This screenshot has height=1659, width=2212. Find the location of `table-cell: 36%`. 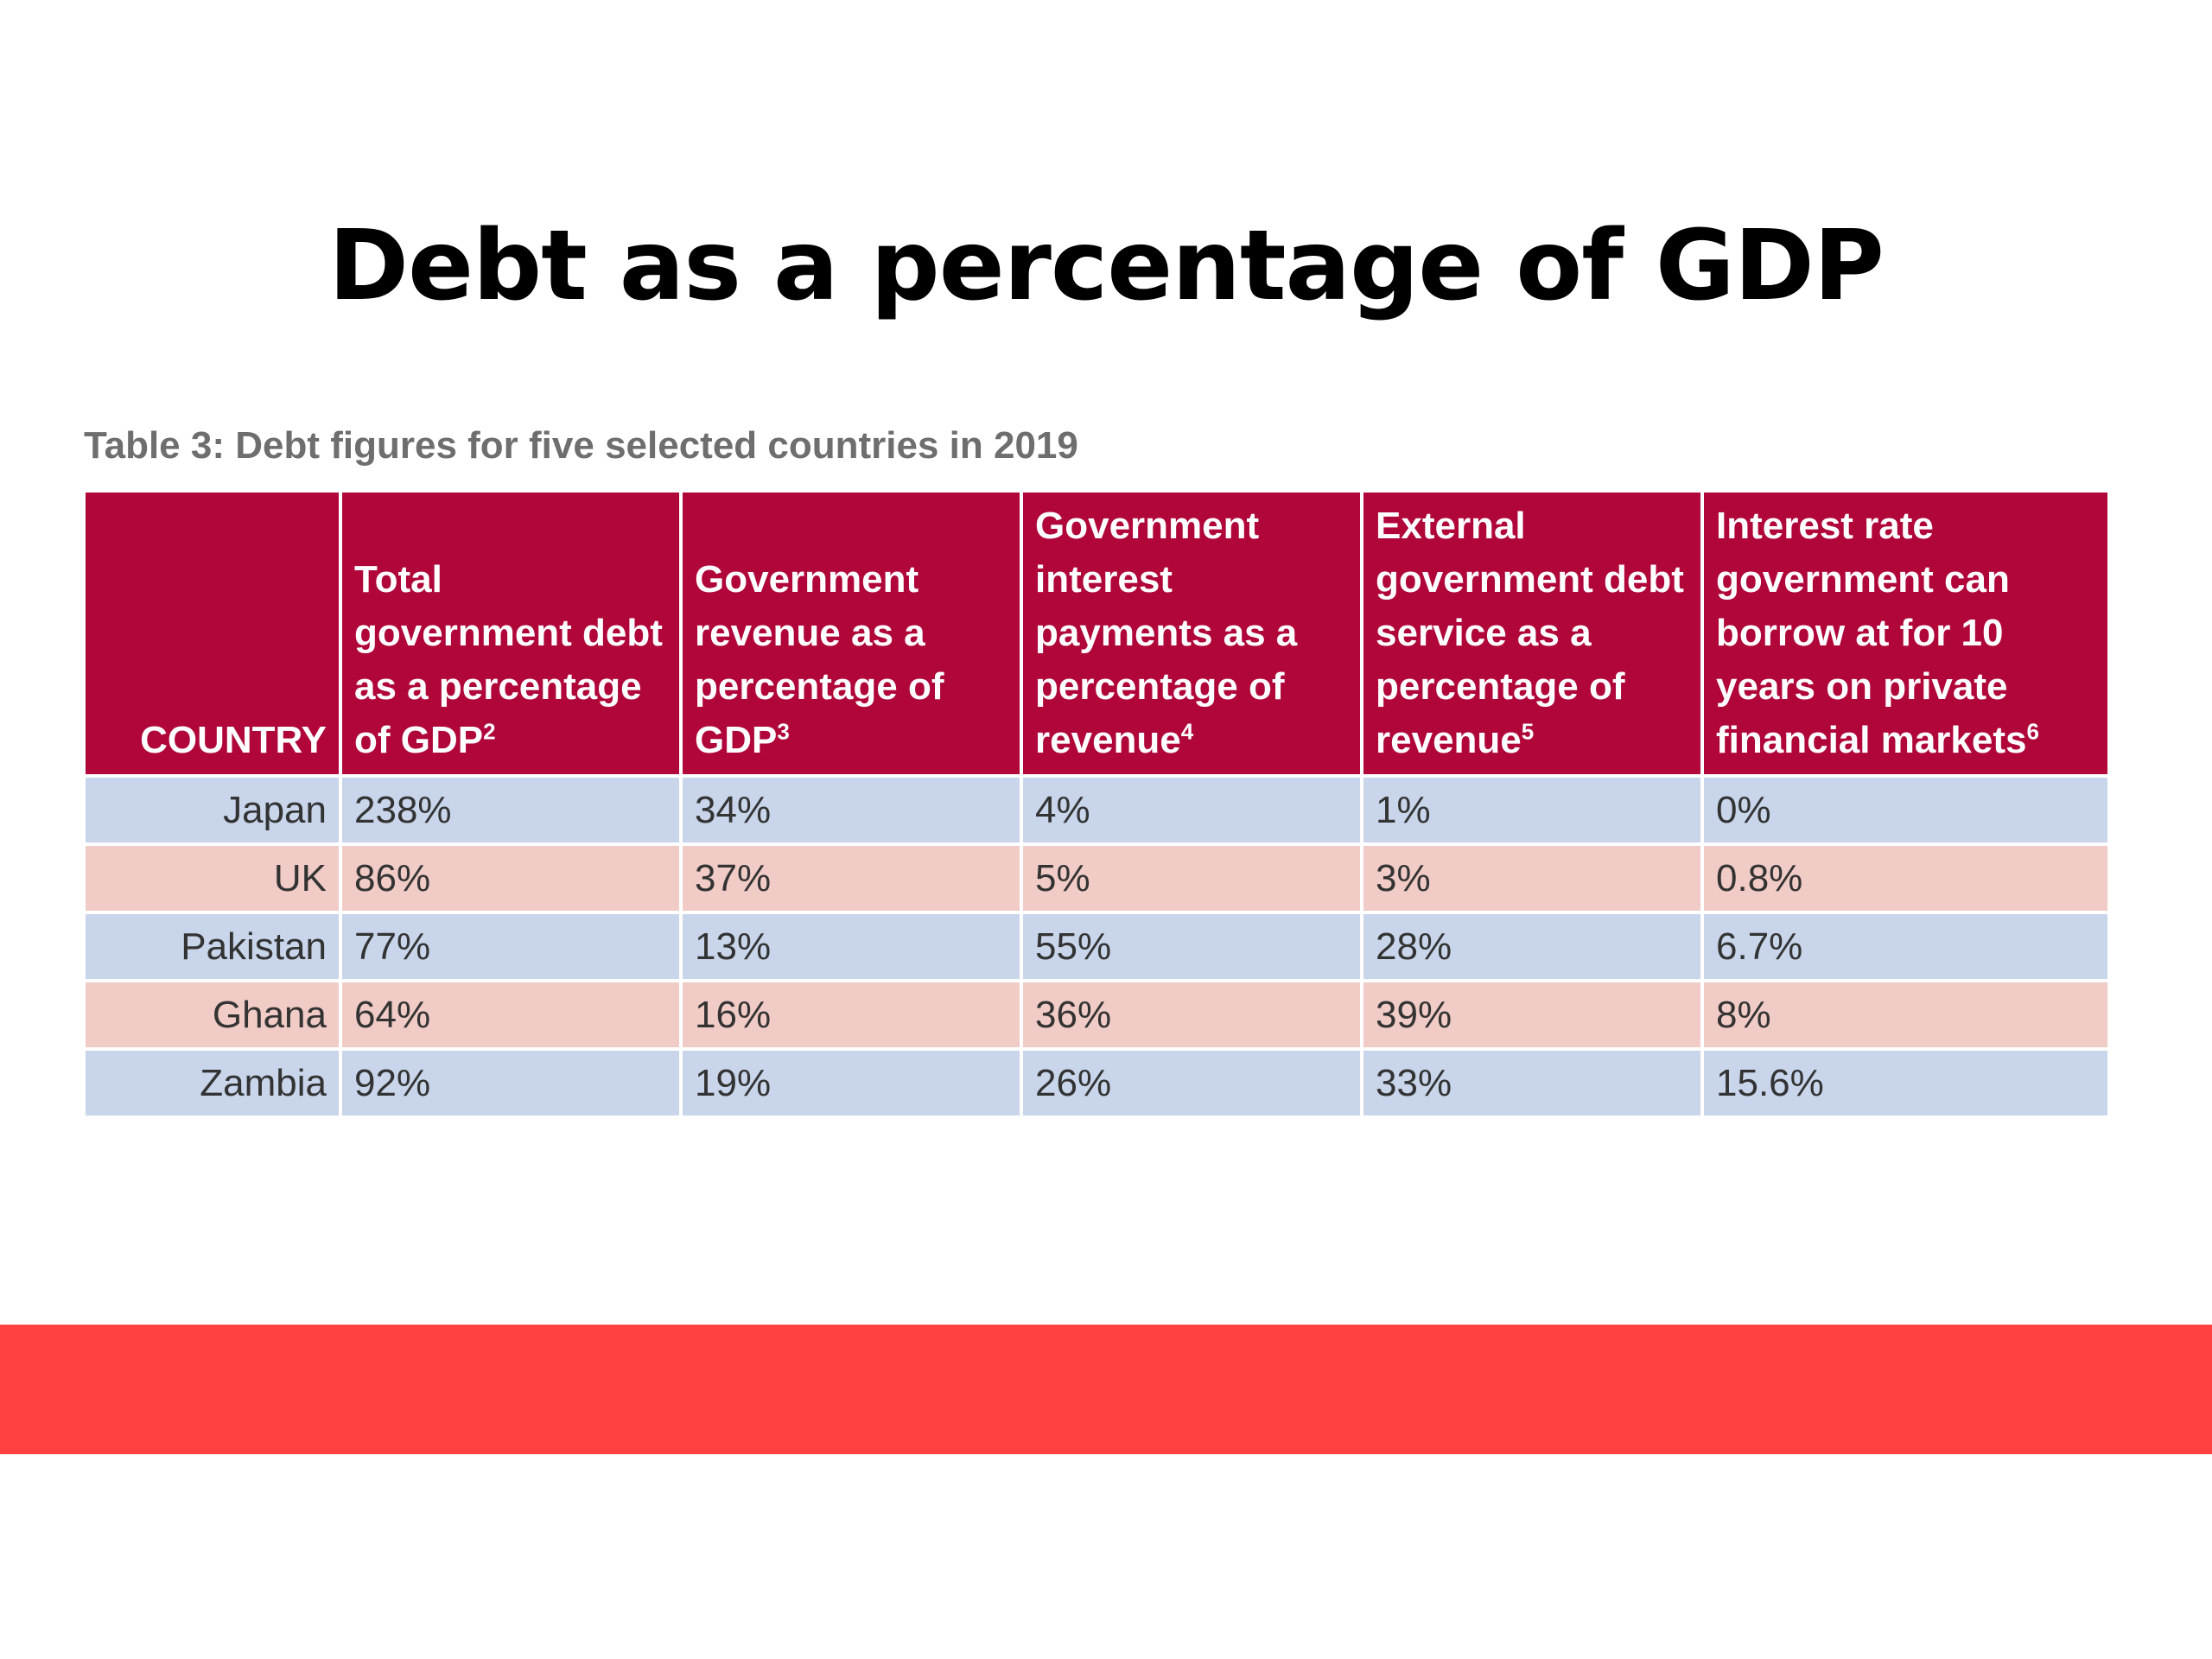

table-cell: 36% is located at coordinates (1191, 1015).